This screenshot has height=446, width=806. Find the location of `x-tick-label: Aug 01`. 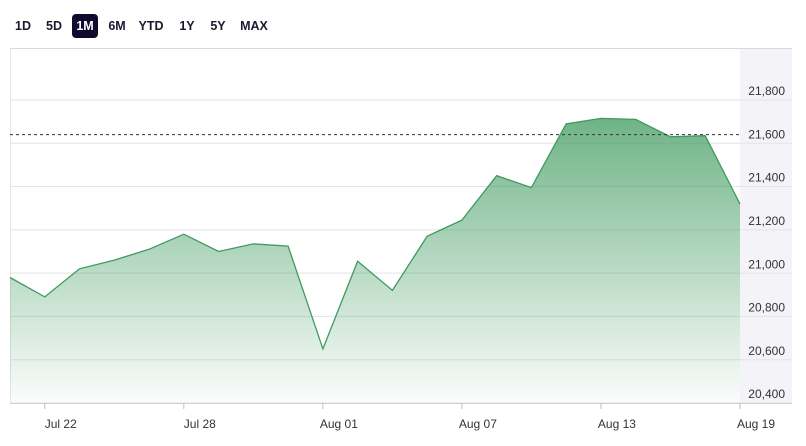

x-tick-label: Aug 01 is located at coordinates (339, 424).